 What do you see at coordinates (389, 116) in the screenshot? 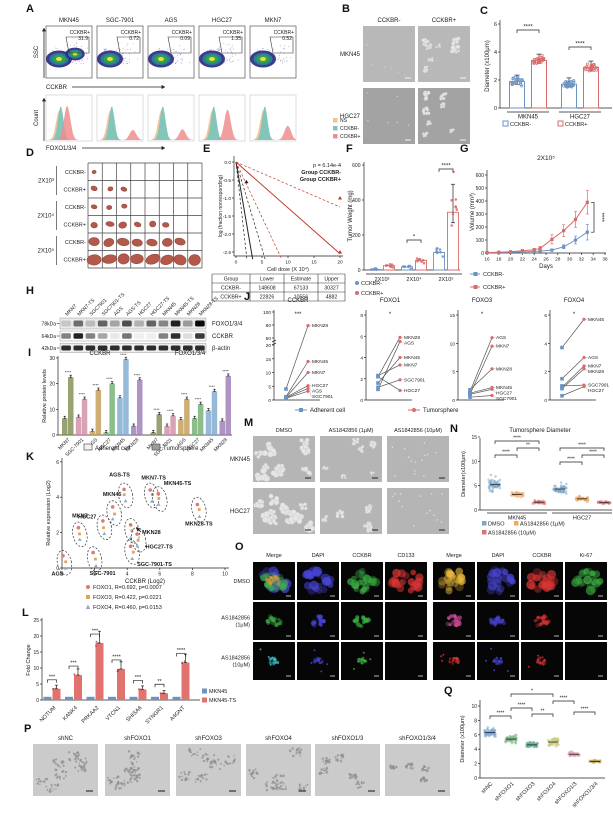
I see `micrograph-HGC27-CCKBR-` at bounding box center [389, 116].